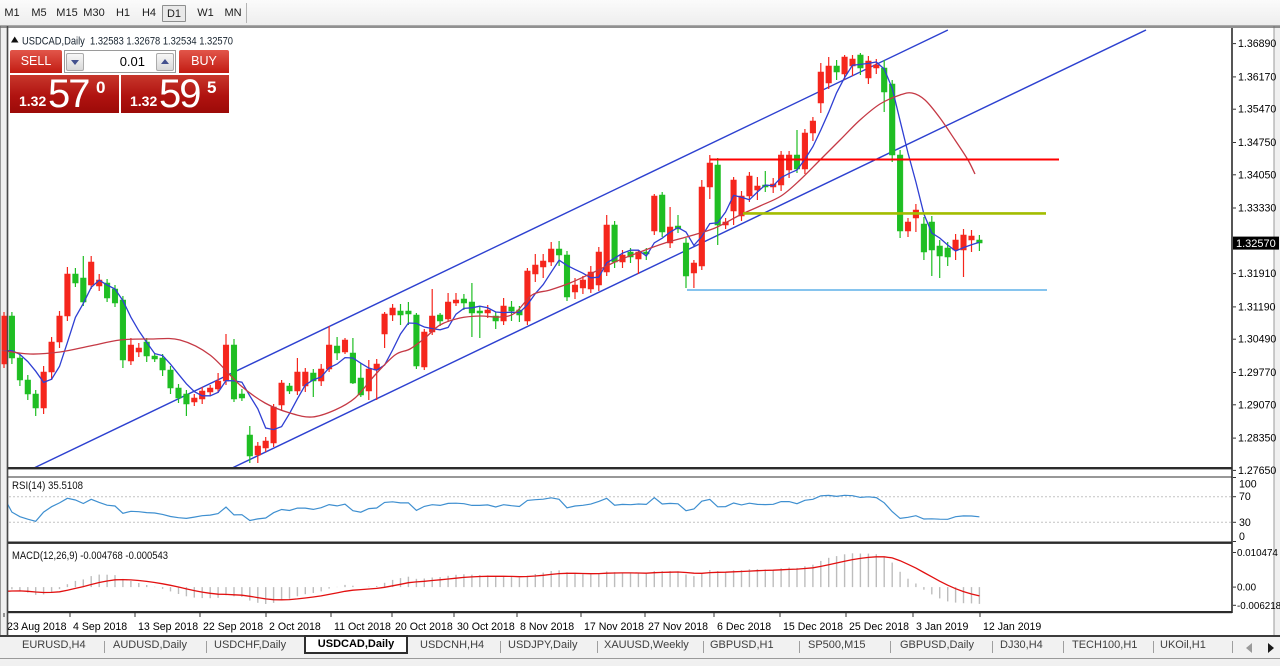 Image resolution: width=1280 pixels, height=666 pixels. What do you see at coordinates (47, 486) in the screenshot?
I see `svg-text: RSI(14) 35.5108` at bounding box center [47, 486].